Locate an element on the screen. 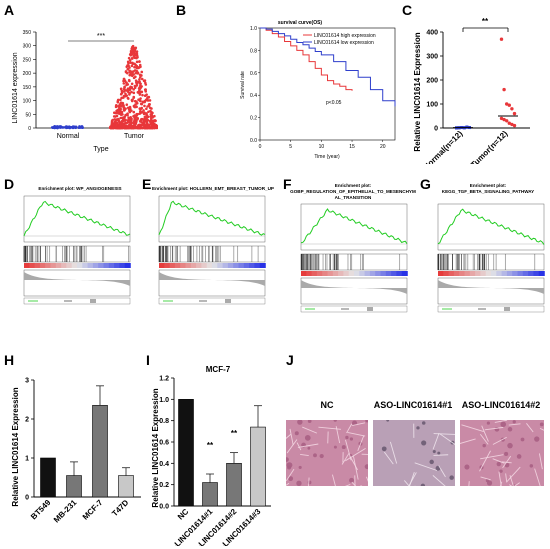  h-yticks: 0 1 2 3 is located at coordinates (29, 440).